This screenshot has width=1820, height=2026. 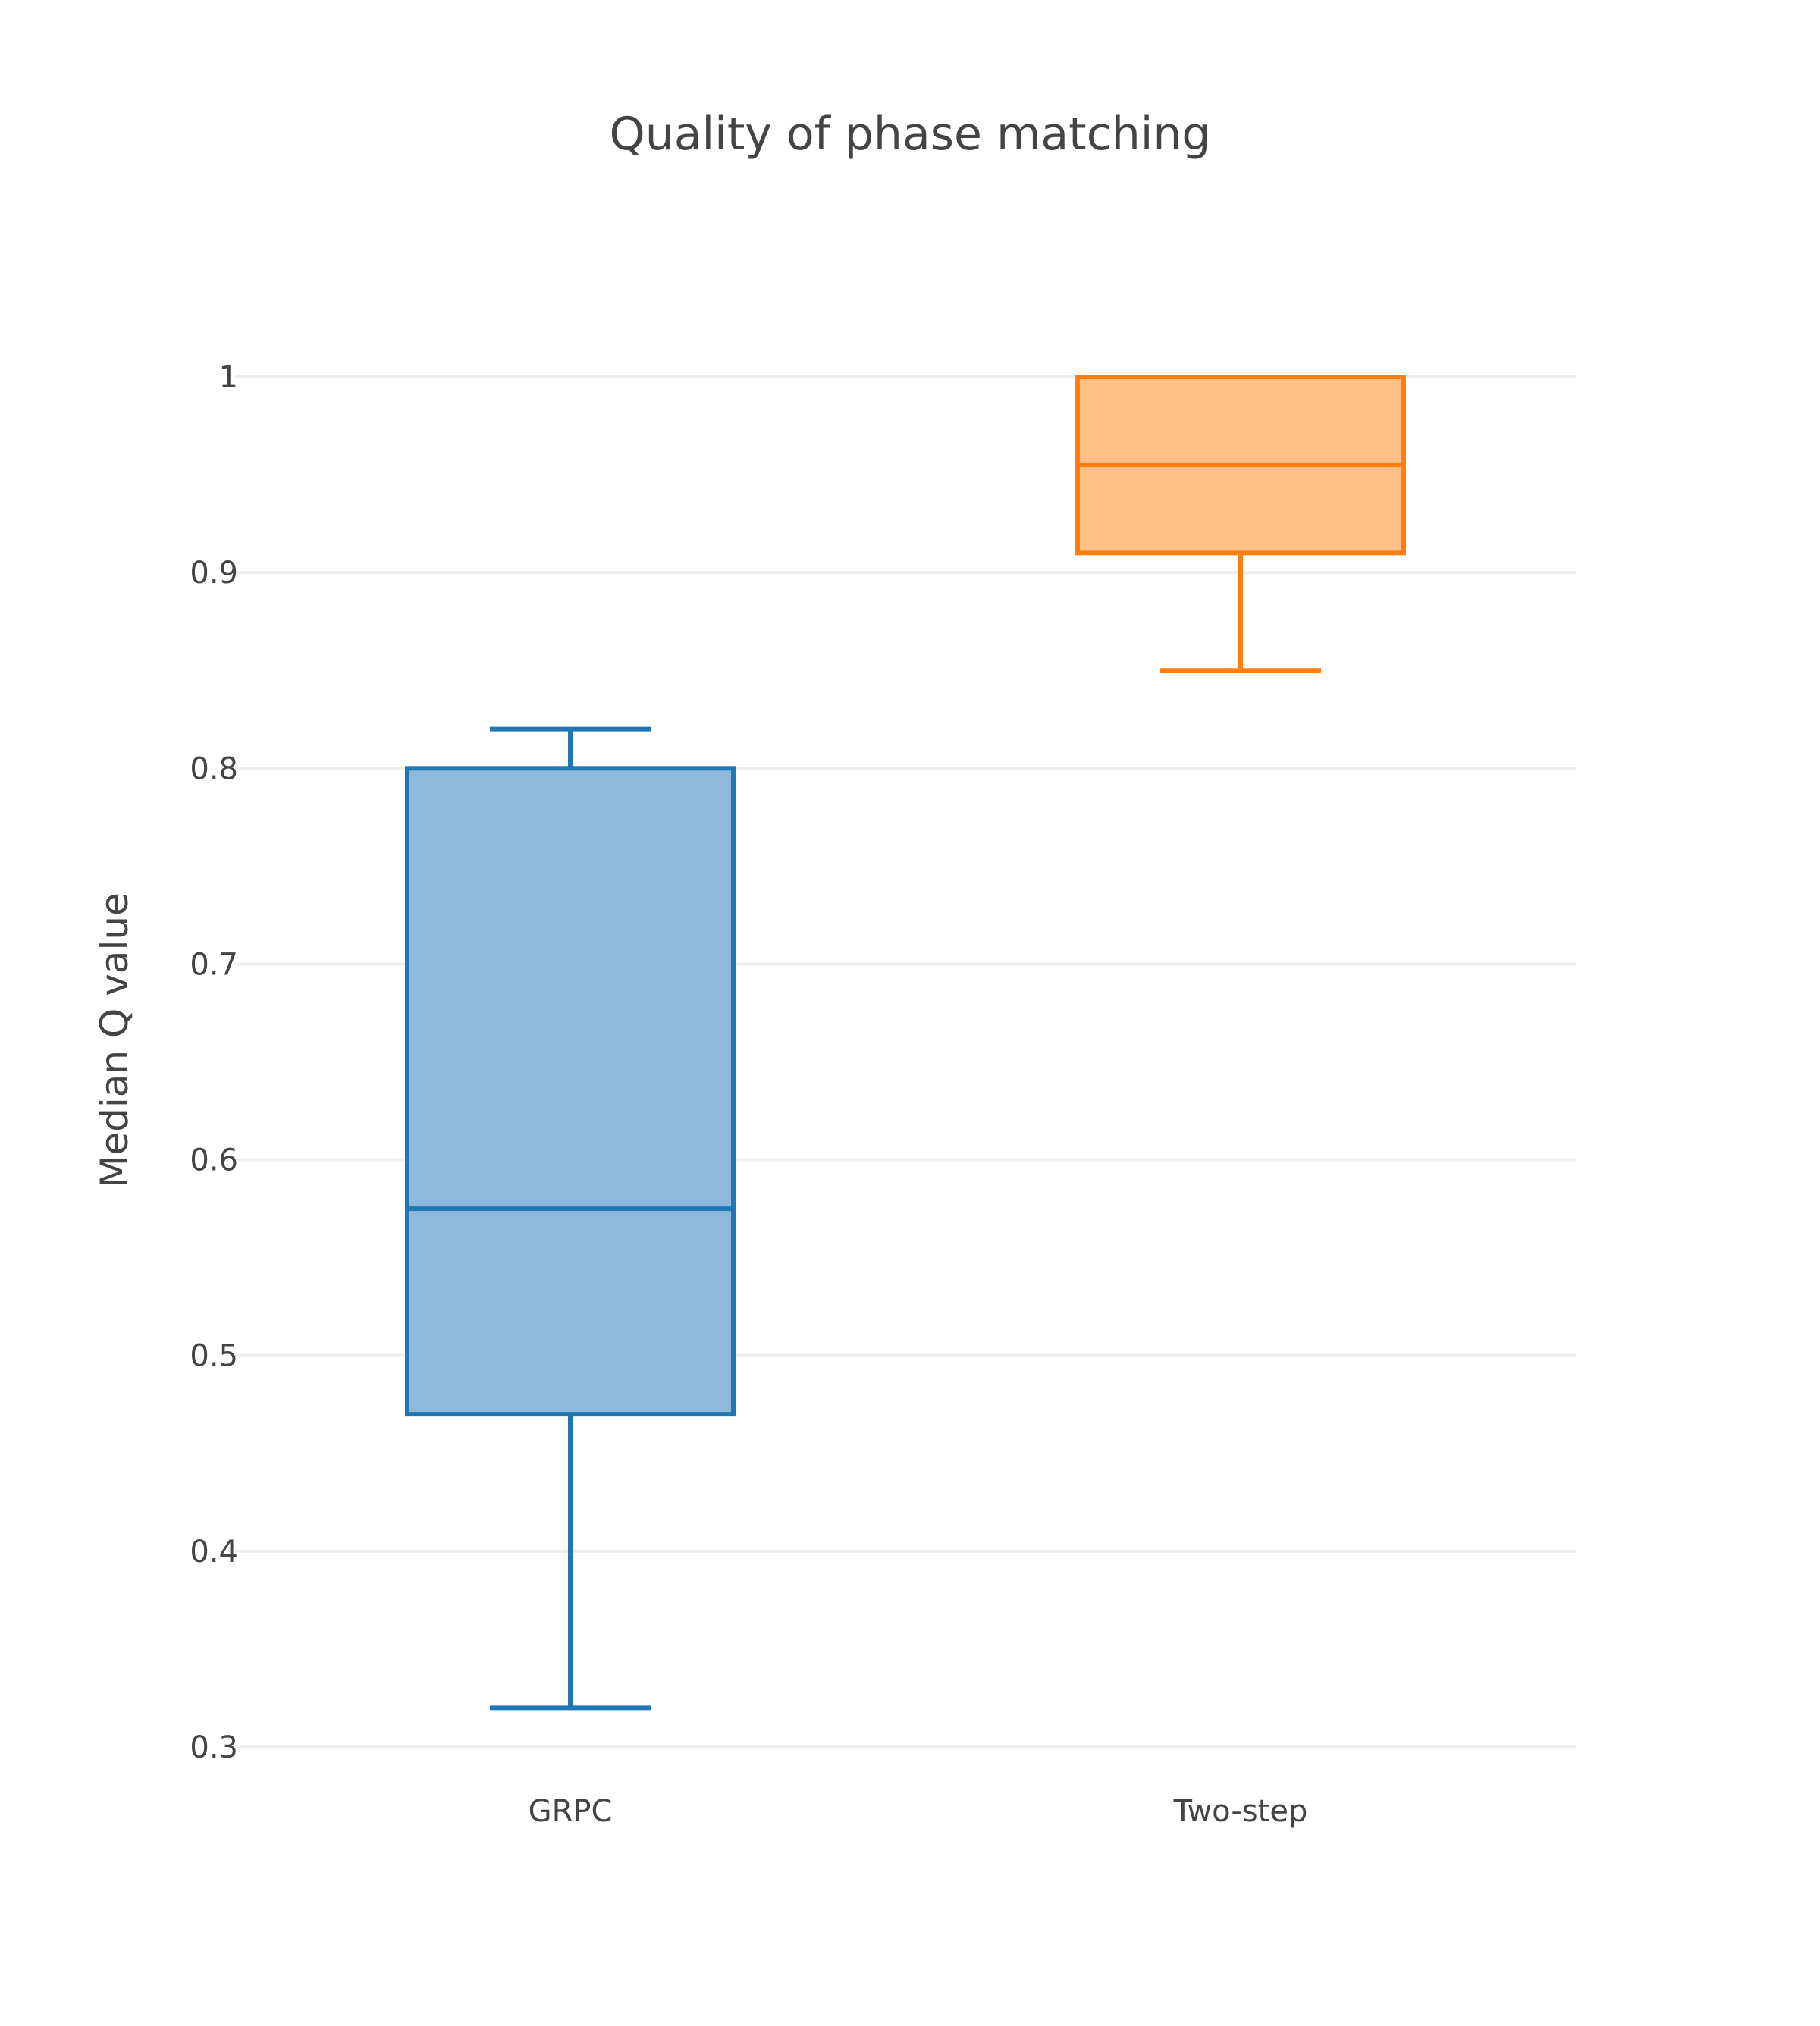 I want to click on iqr-box, so click(x=570, y=1092).